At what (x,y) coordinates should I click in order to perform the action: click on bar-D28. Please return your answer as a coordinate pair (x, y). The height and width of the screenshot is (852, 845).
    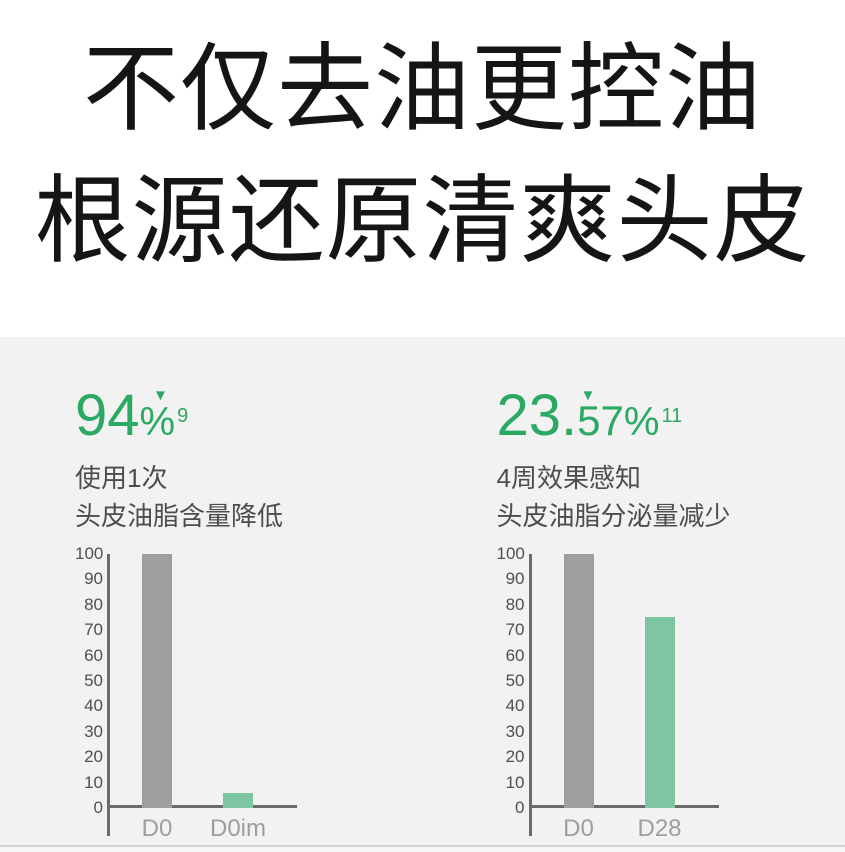
    Looking at the image, I should click on (659, 712).